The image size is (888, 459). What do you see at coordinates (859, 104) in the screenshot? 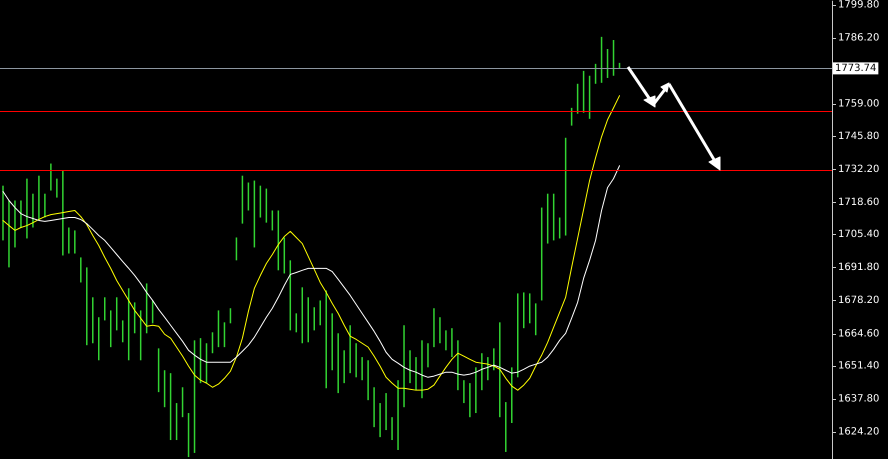
I see `y-tick-label: 1759.00` at bounding box center [859, 104].